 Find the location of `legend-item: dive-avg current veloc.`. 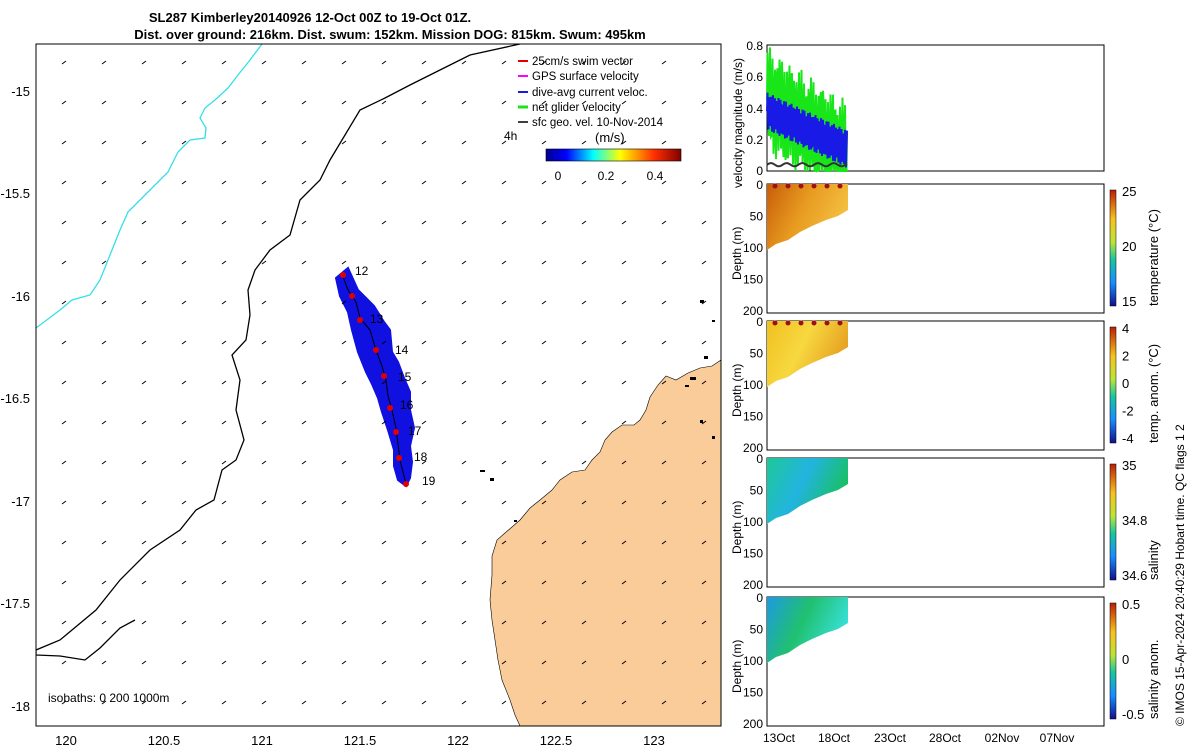

legend-item: dive-avg current veloc. is located at coordinates (590, 93).